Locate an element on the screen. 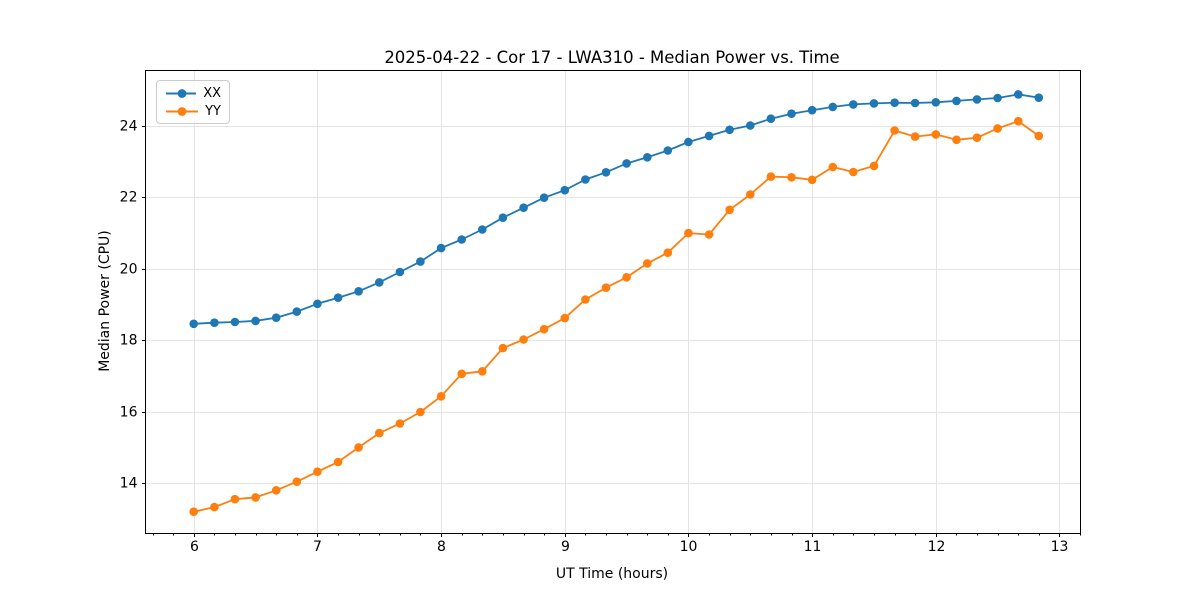 The height and width of the screenshot is (600, 1200). legend-xx-line-marker-icon is located at coordinates (181, 93).